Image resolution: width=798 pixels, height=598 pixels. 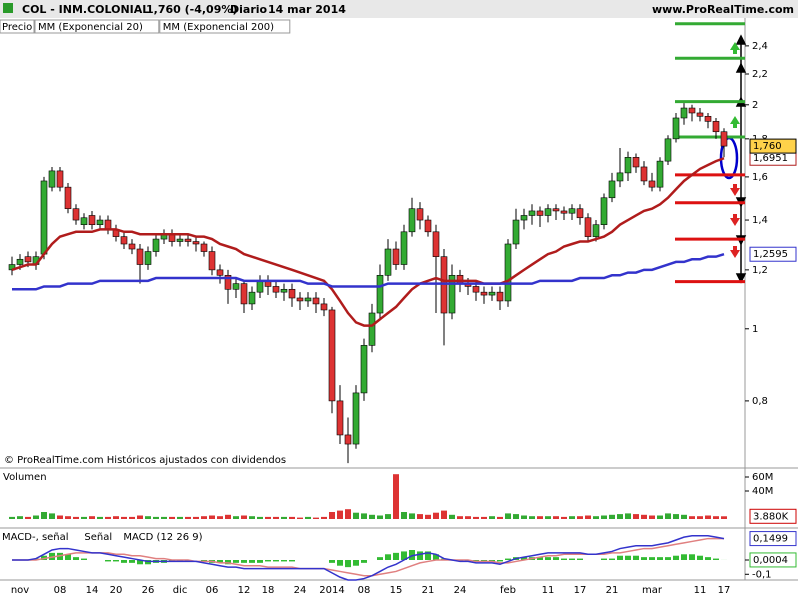 What do you see at coordinates (17, 26) in the screenshot?
I see `legend-box` at bounding box center [17, 26].